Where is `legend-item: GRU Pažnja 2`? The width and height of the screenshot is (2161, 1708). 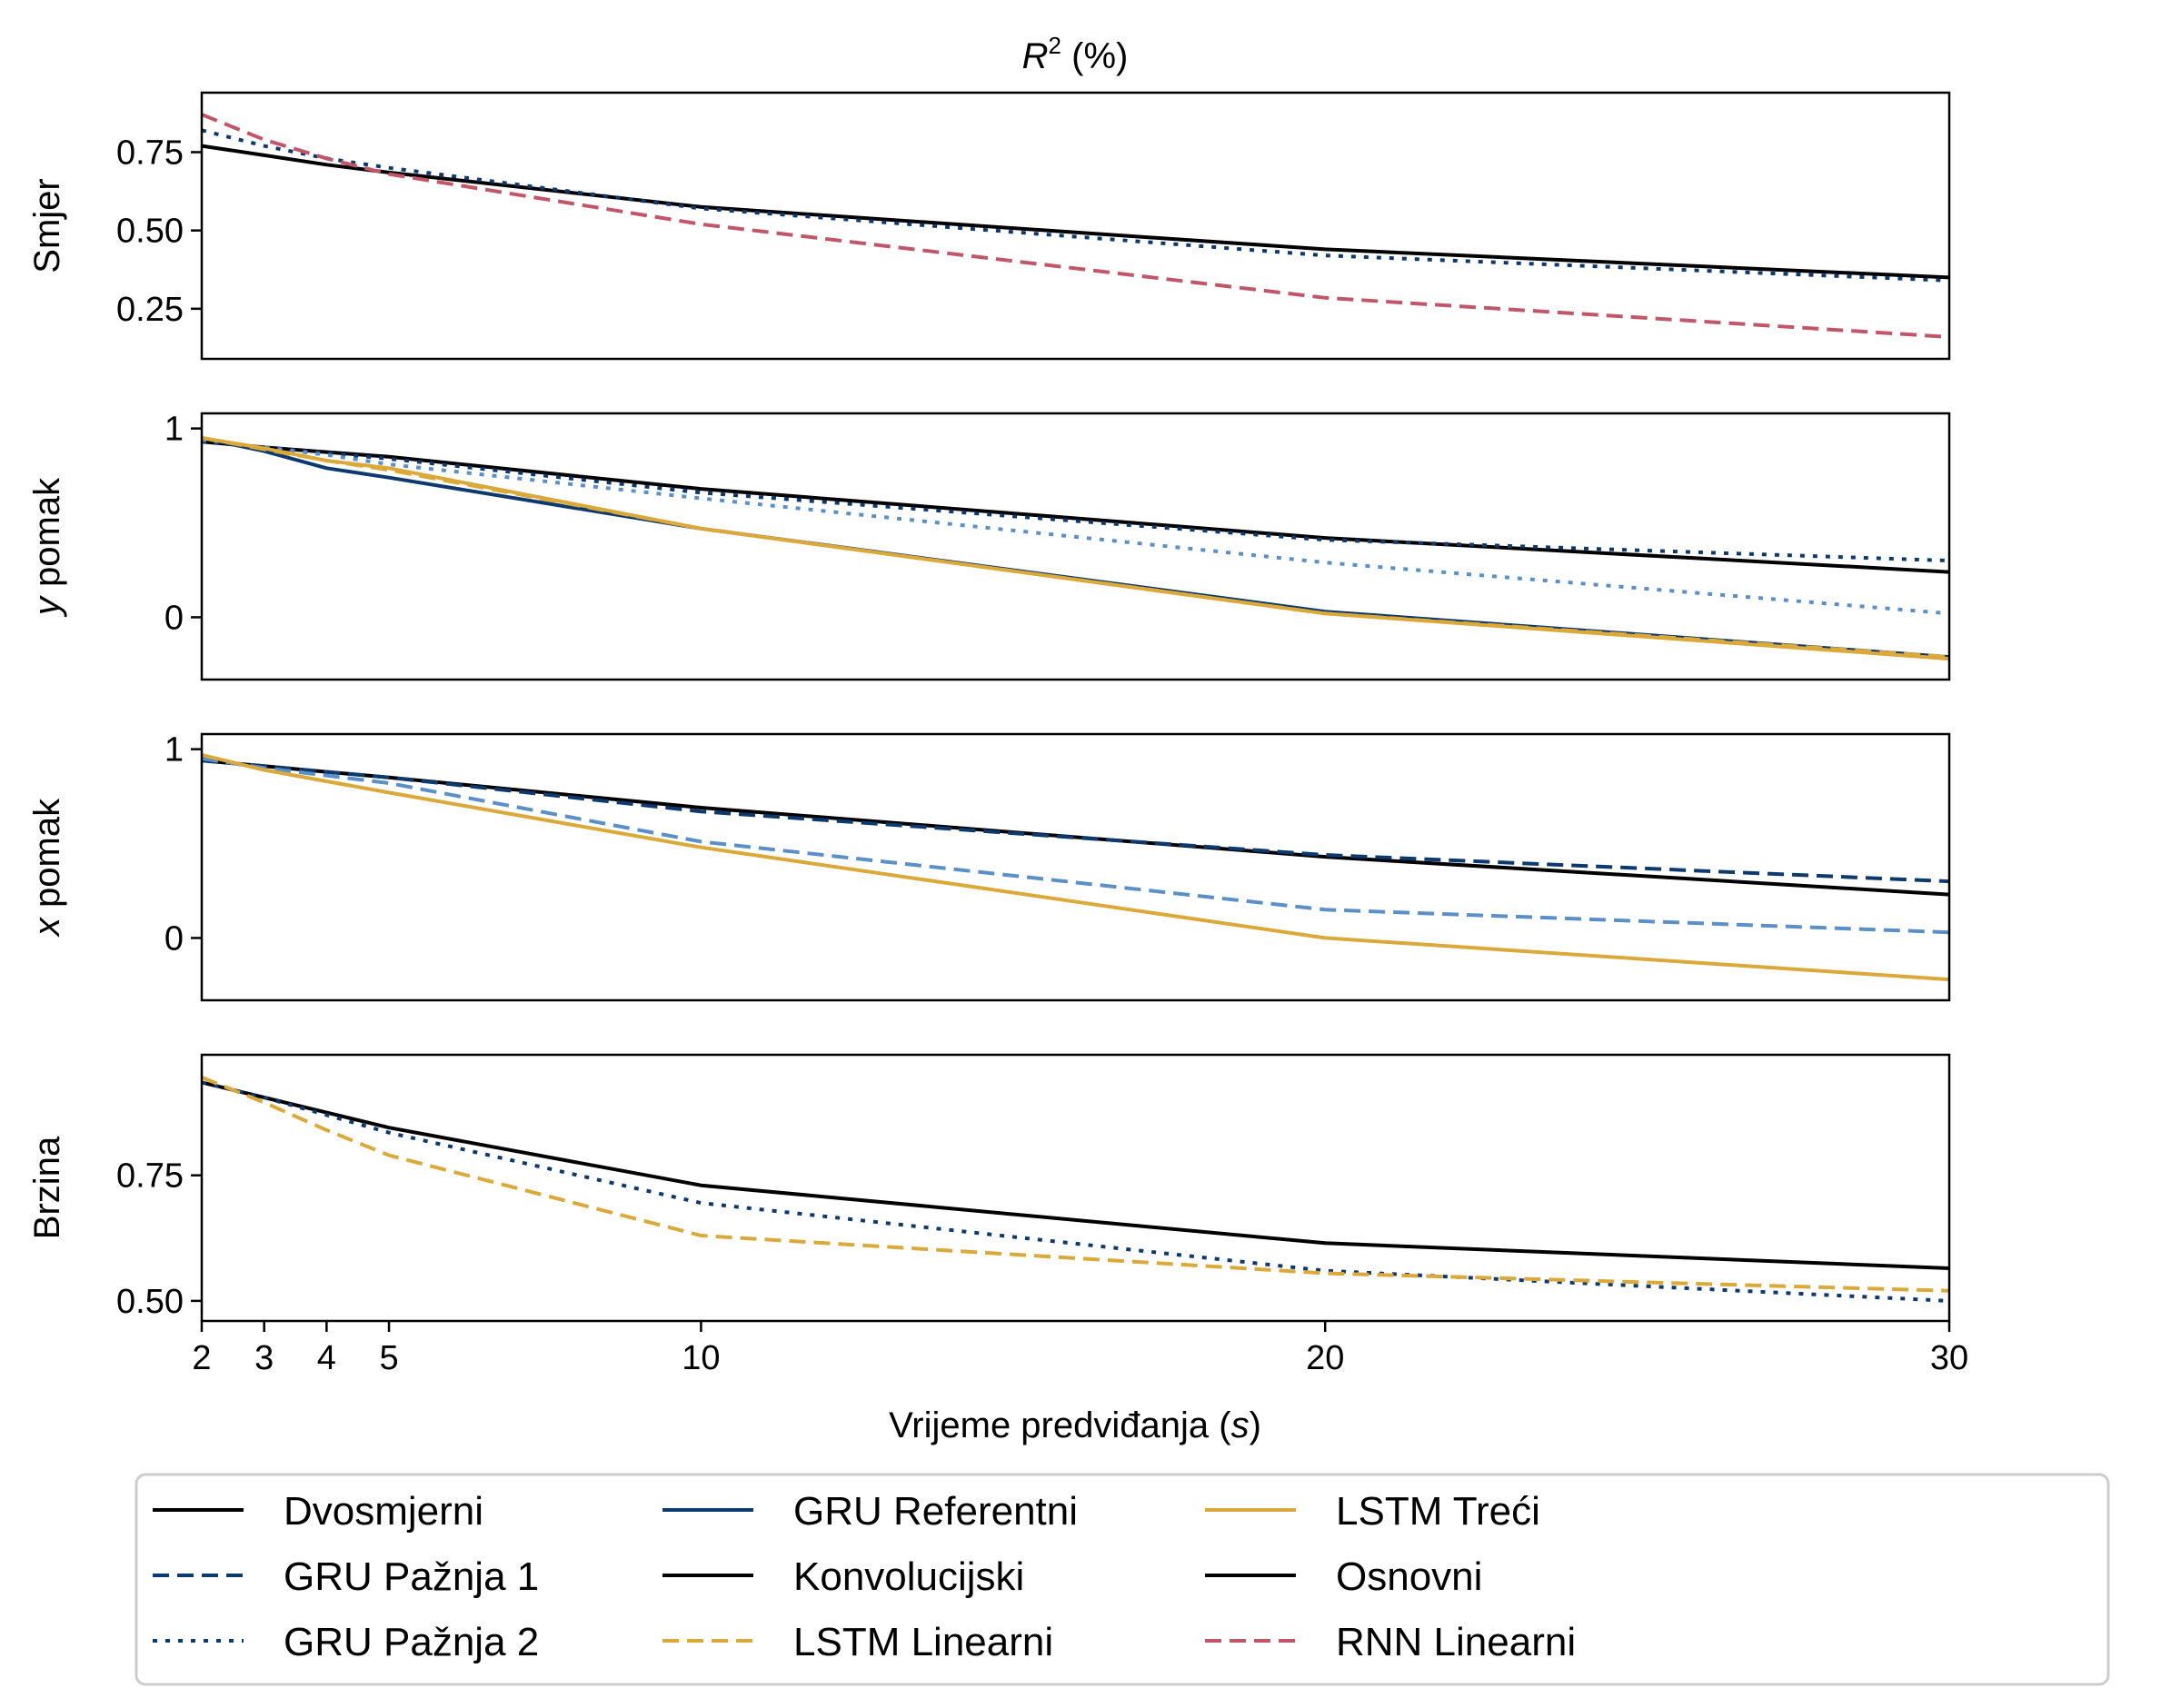
legend-item: GRU Pažnja 2 is located at coordinates (346, 1642).